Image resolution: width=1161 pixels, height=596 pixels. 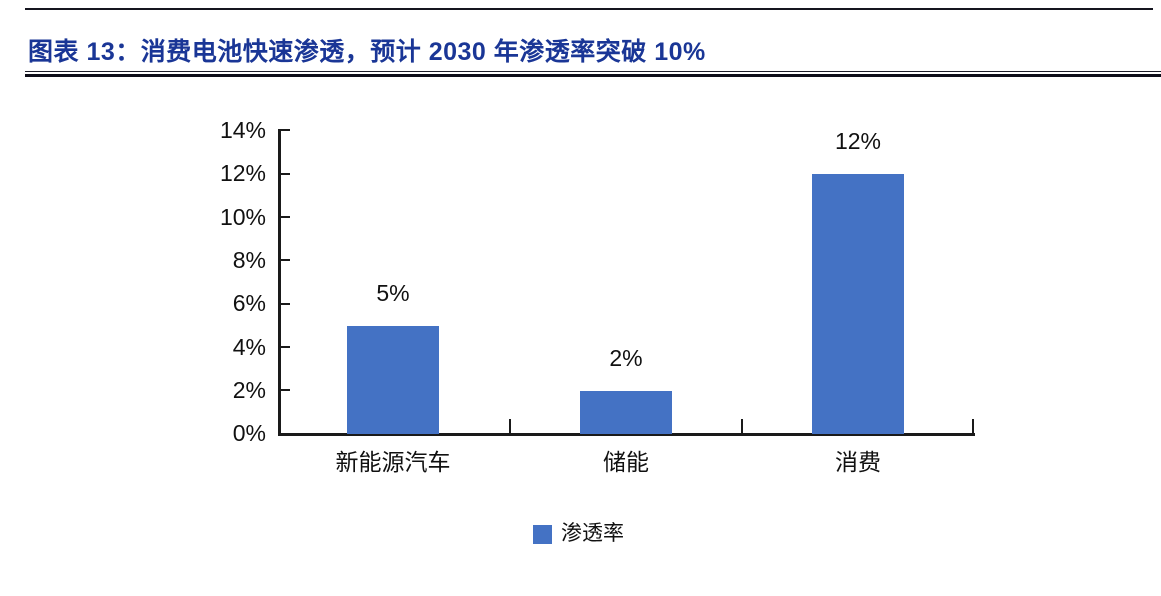 I want to click on y-axis-label: 12%, so click(x=242, y=173).